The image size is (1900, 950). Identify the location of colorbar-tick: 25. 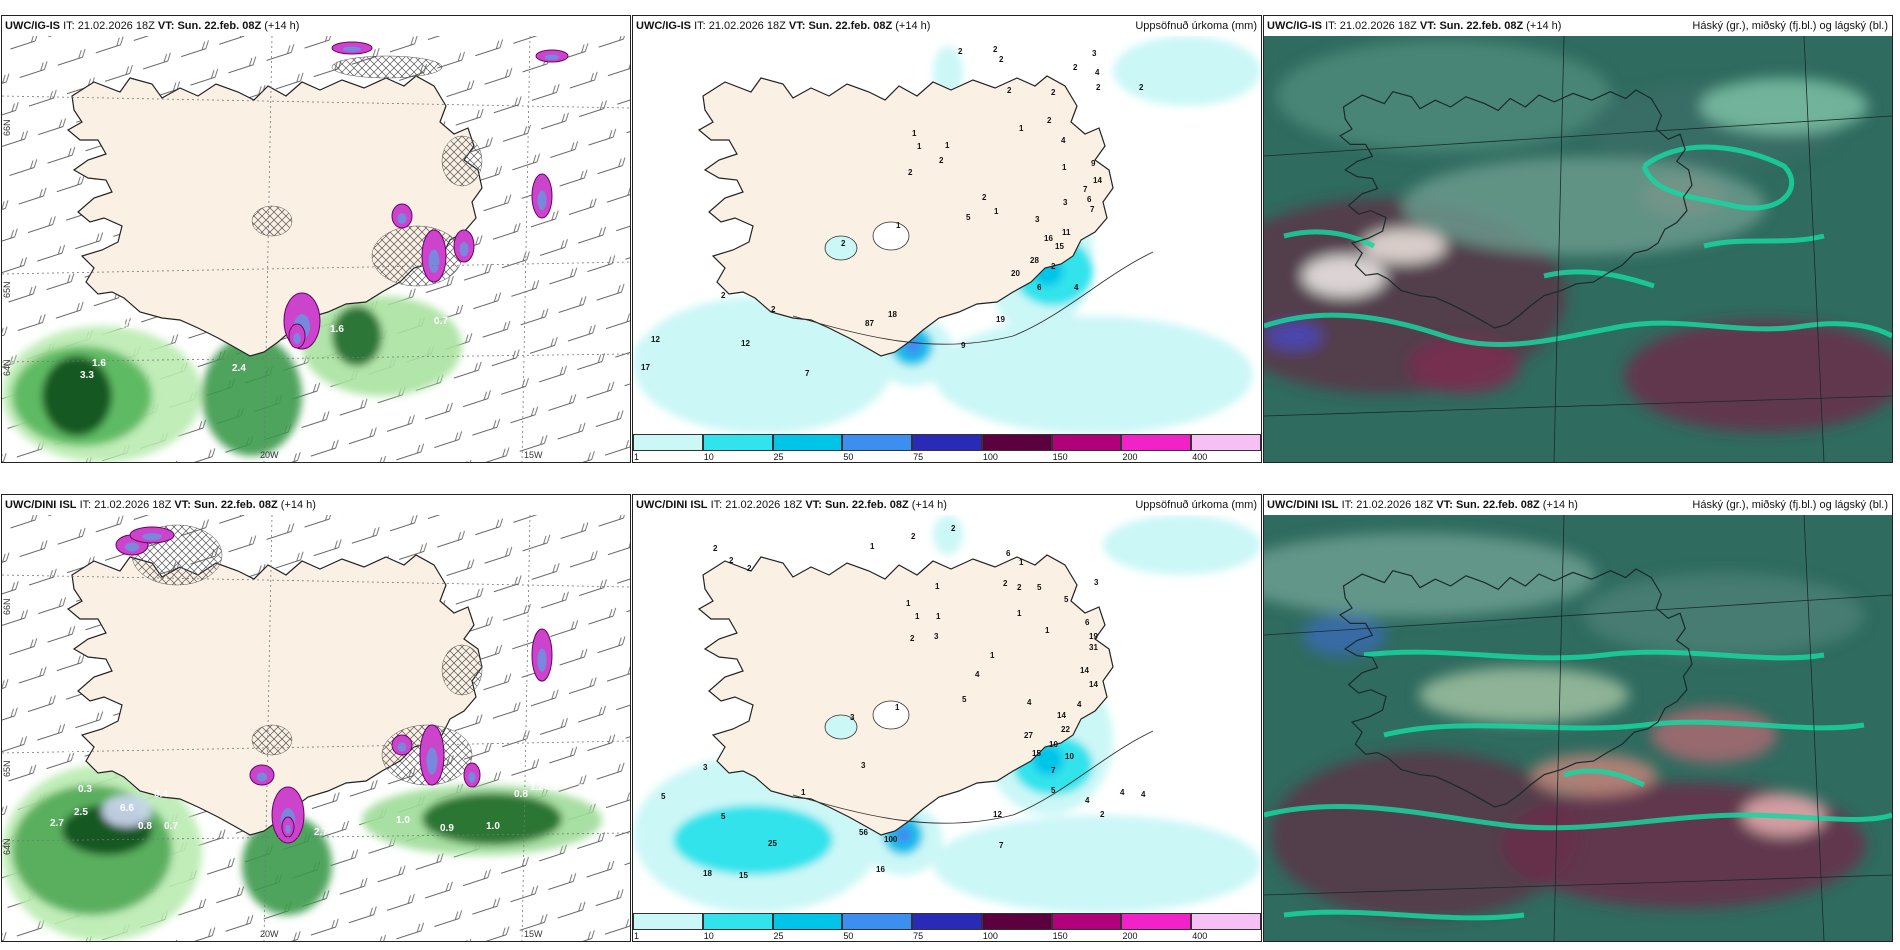
(778, 936).